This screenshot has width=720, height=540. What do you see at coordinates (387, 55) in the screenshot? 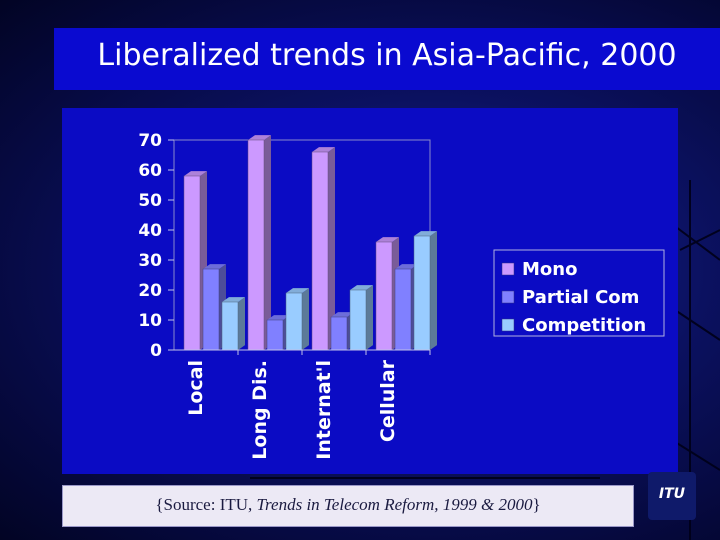
I see `slide-title: Liberalized trends in Asia-Pacific, 2000` at bounding box center [387, 55].